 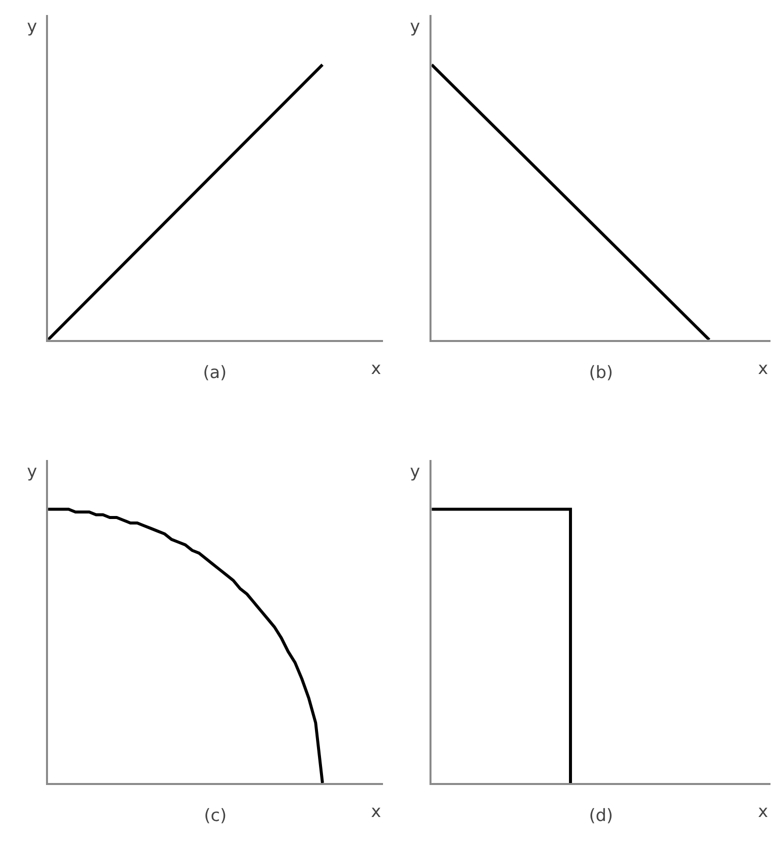 I want to click on text: (c), so click(x=215, y=816).